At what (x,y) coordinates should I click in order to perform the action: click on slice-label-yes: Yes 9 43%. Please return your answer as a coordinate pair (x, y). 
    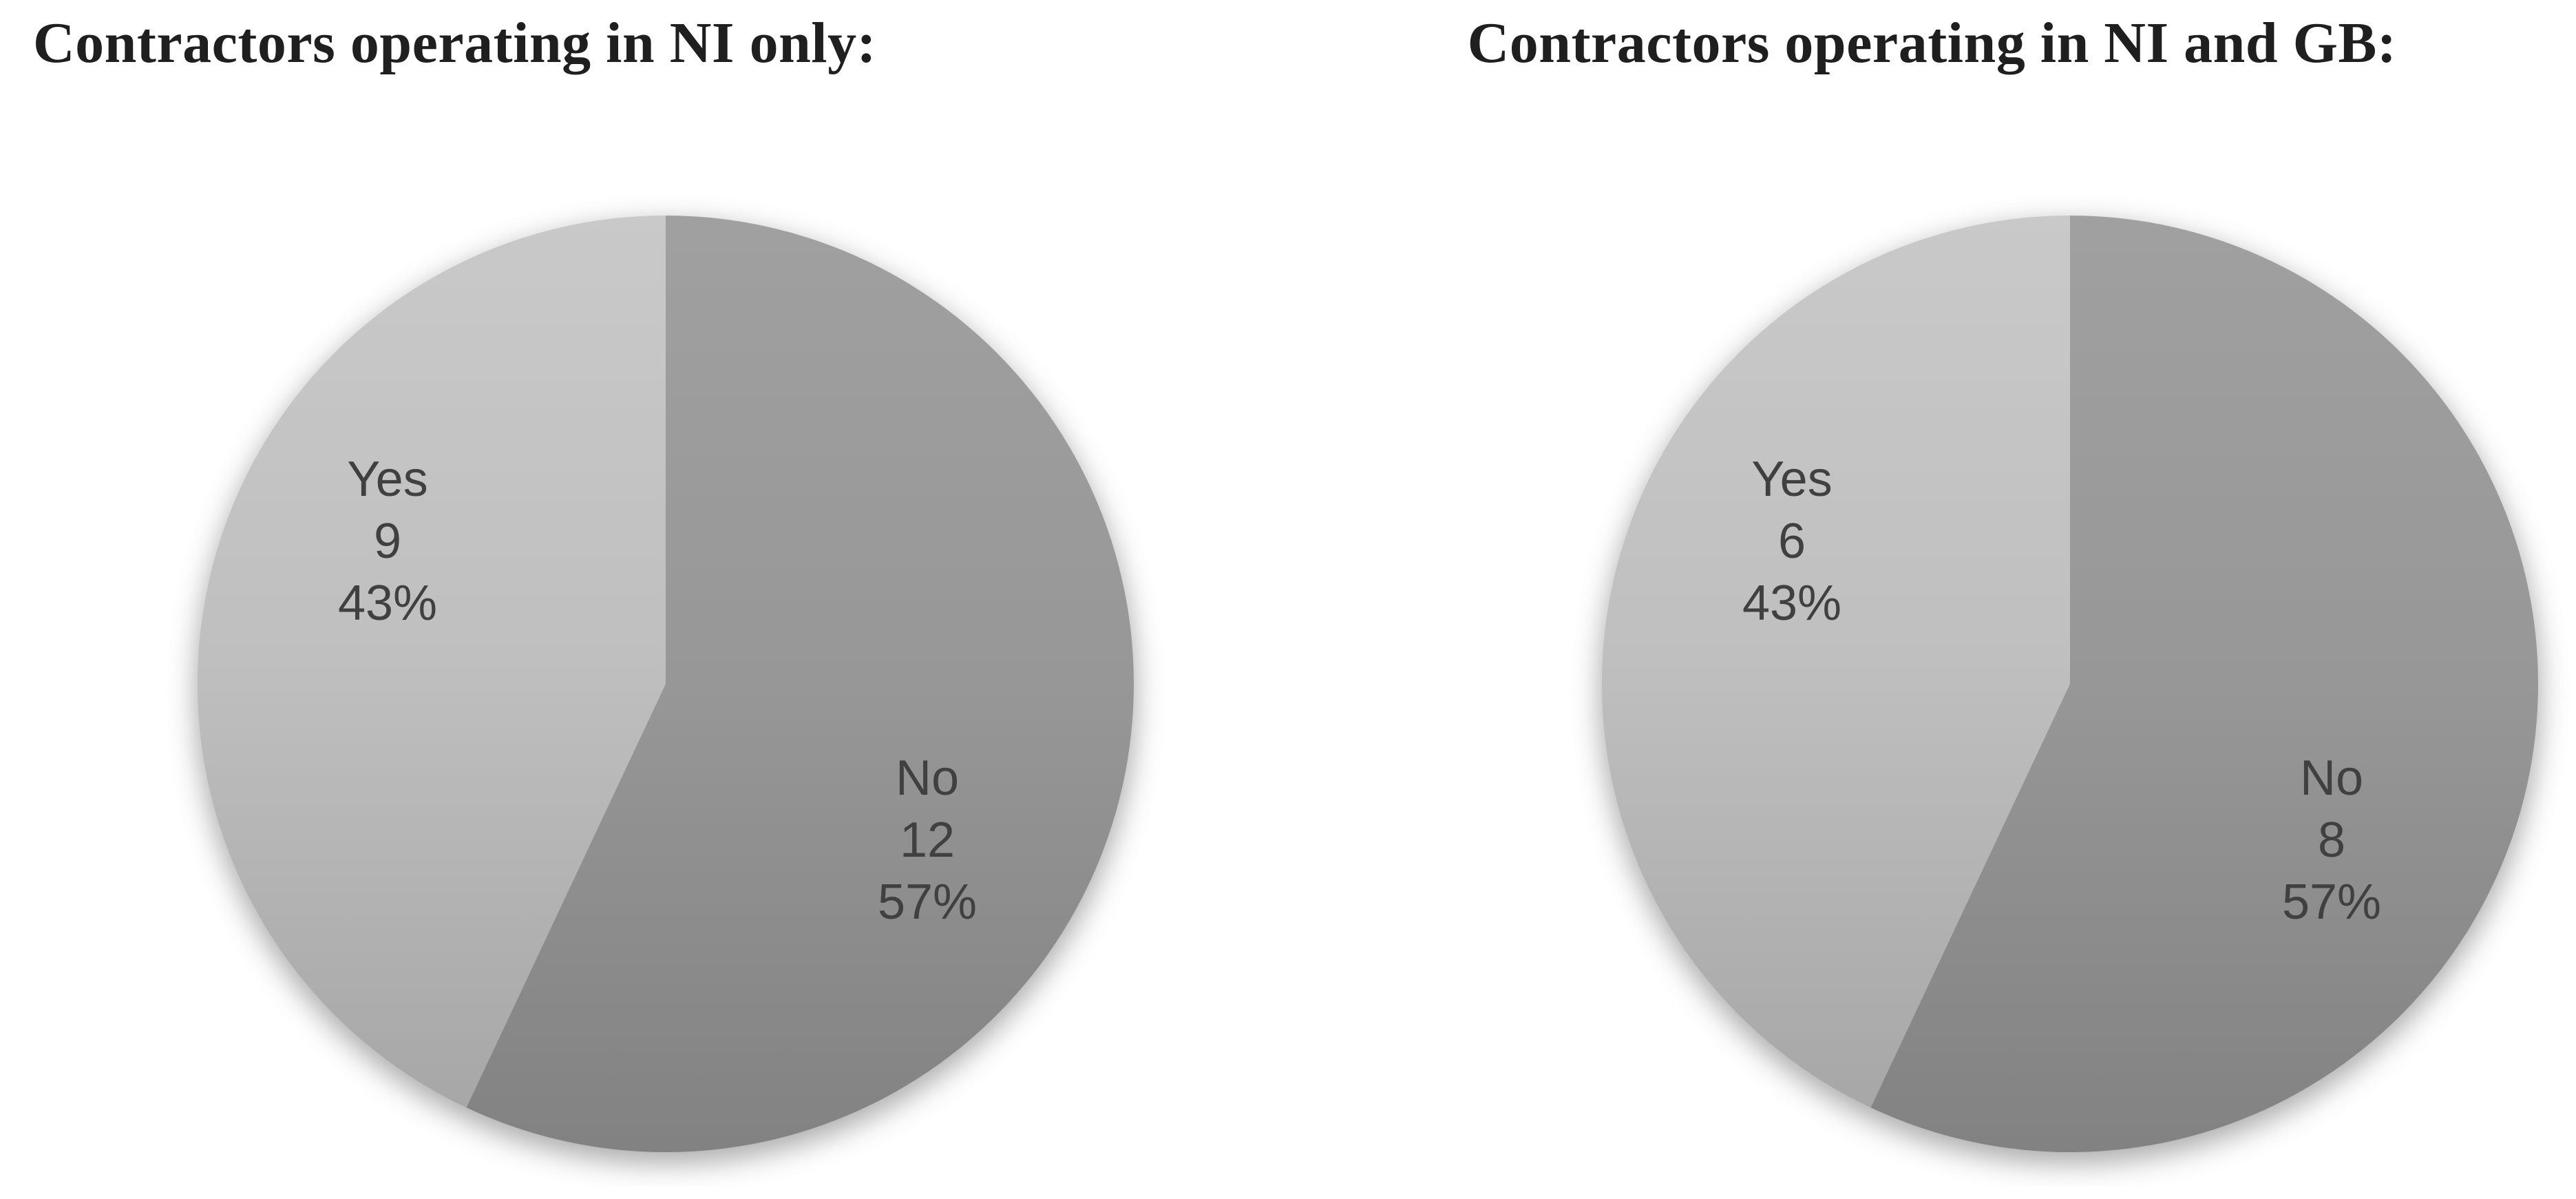
    Looking at the image, I should click on (388, 541).